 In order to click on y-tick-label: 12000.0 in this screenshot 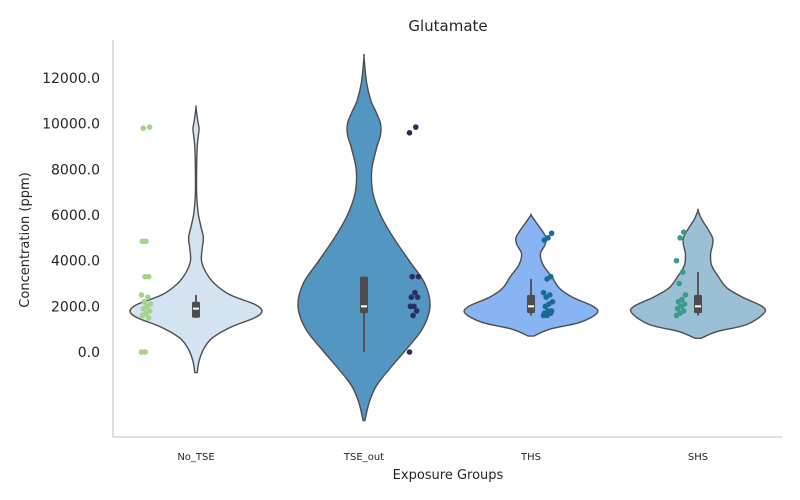, I will do `click(71, 79)`.